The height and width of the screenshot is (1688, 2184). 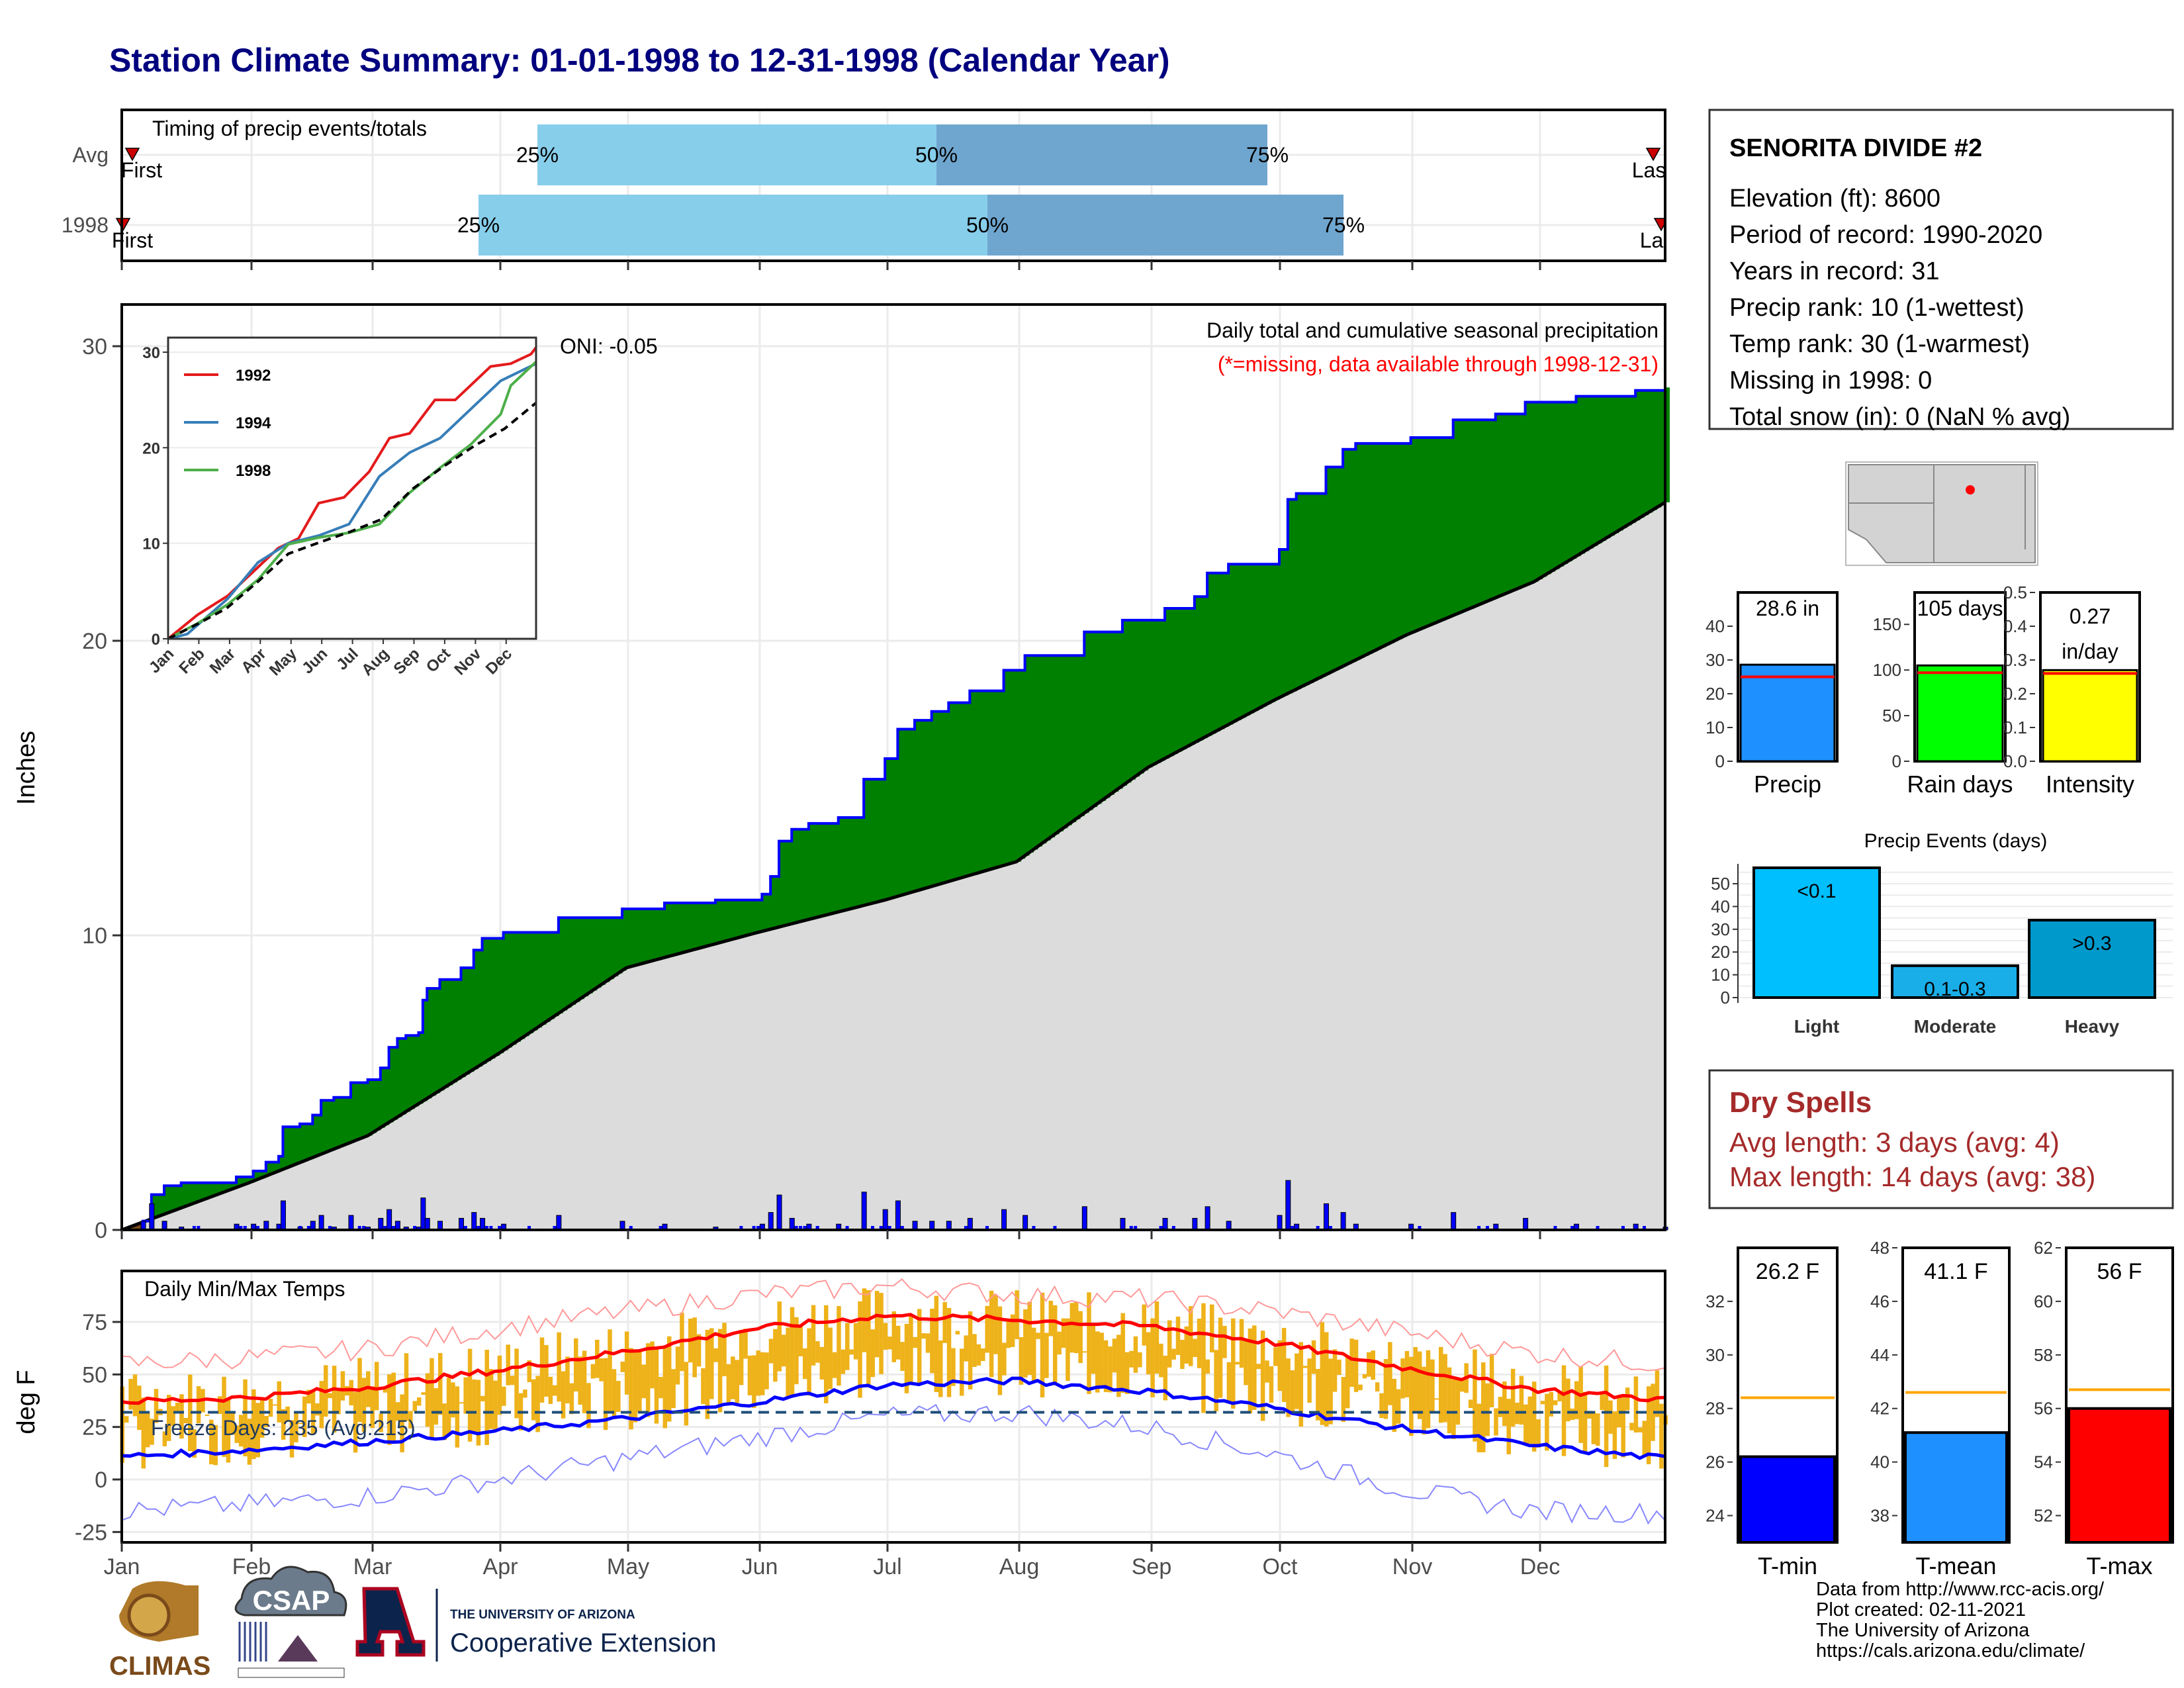 What do you see at coordinates (2015, 592) in the screenshot?
I see `stat-tick-label: 0.5` at bounding box center [2015, 592].